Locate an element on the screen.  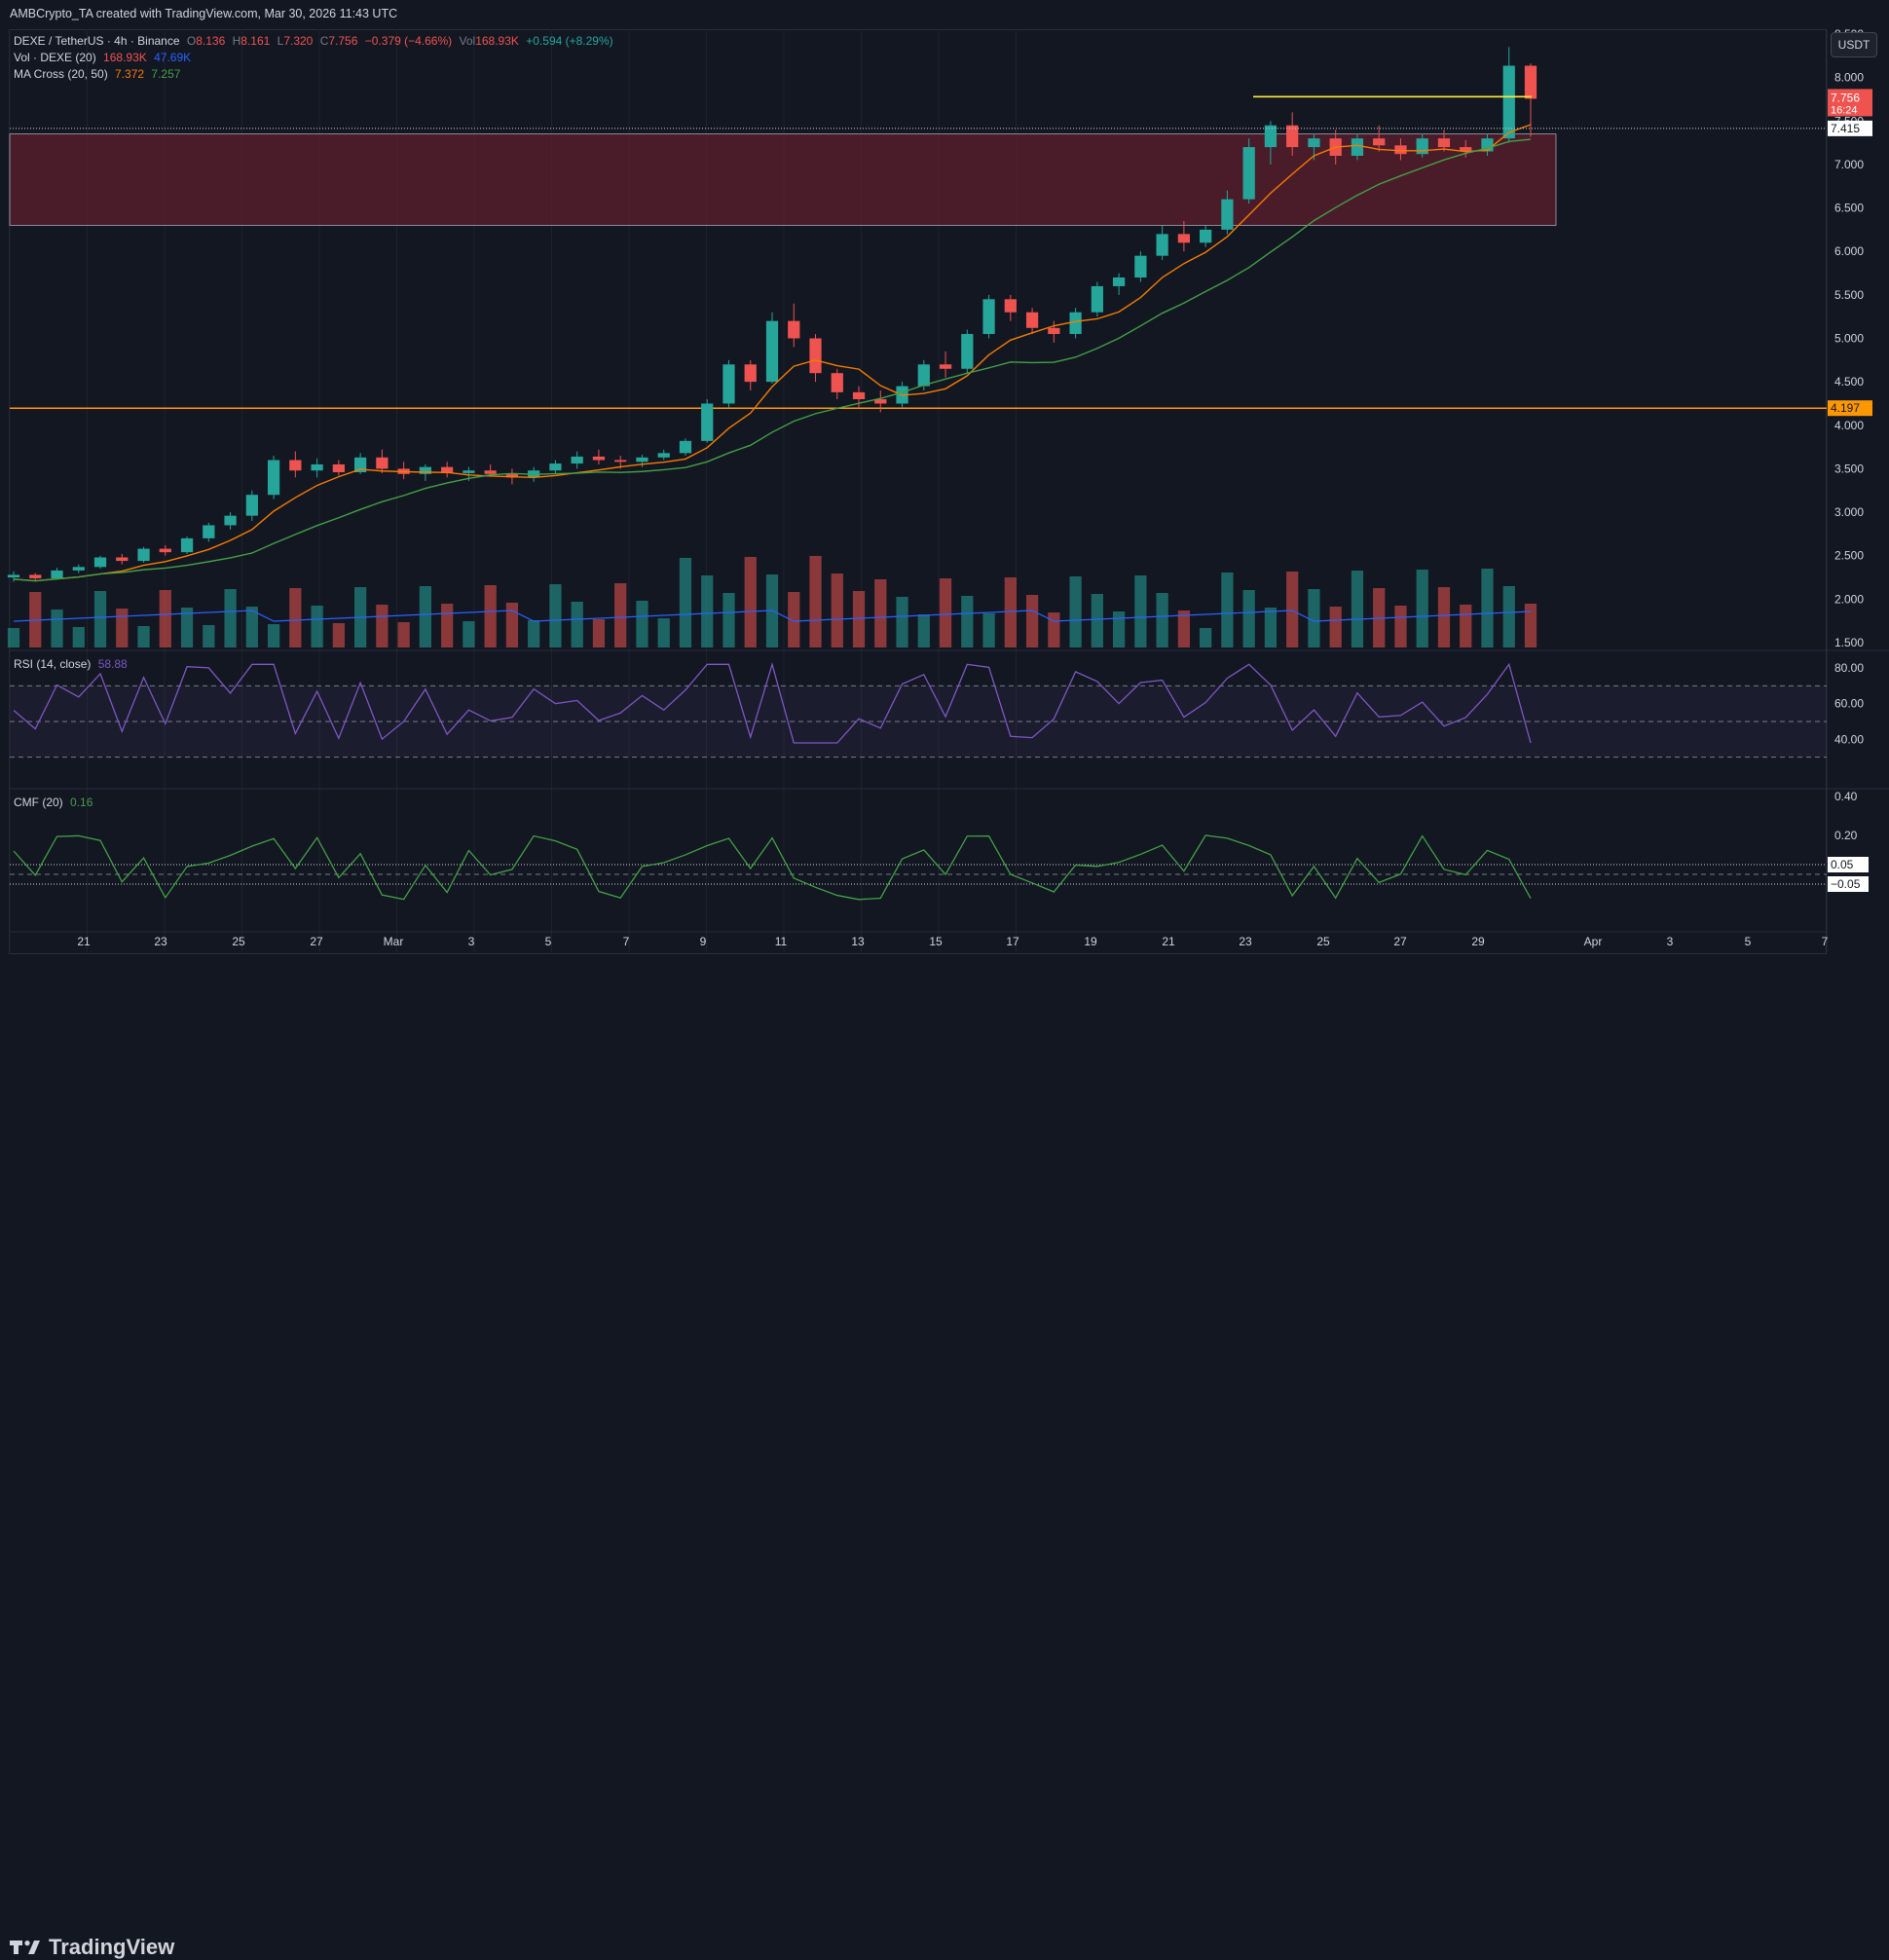
rsi-line is located at coordinates (772, 702).